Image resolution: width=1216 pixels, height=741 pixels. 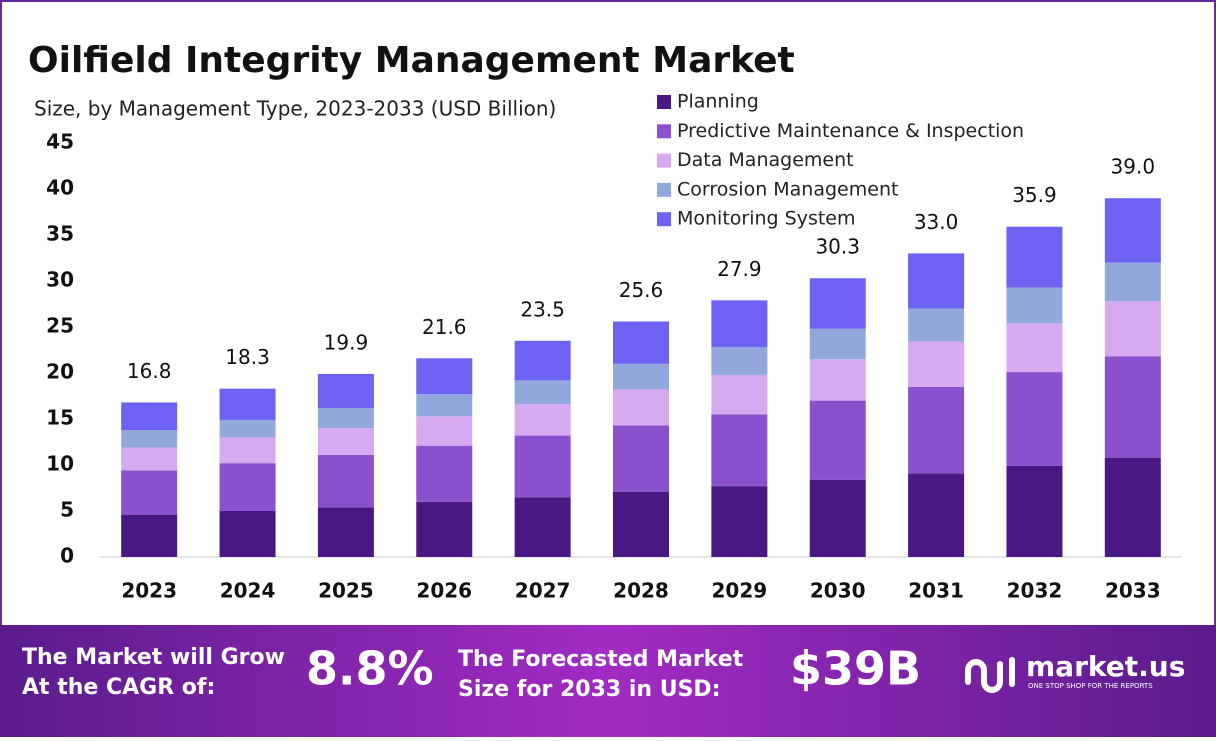 I want to click on x-tick-label: 2026, so click(x=444, y=591).